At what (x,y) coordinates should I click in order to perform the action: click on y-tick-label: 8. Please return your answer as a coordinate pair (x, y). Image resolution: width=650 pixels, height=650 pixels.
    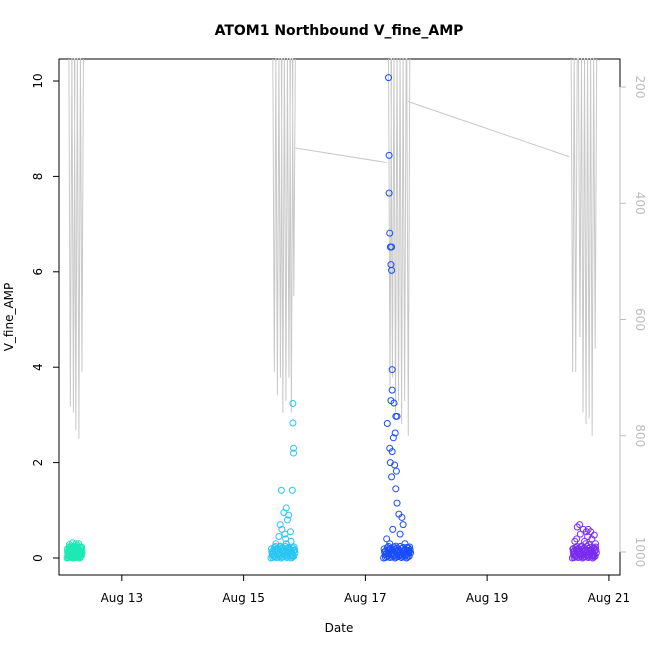
    Looking at the image, I should click on (38, 177).